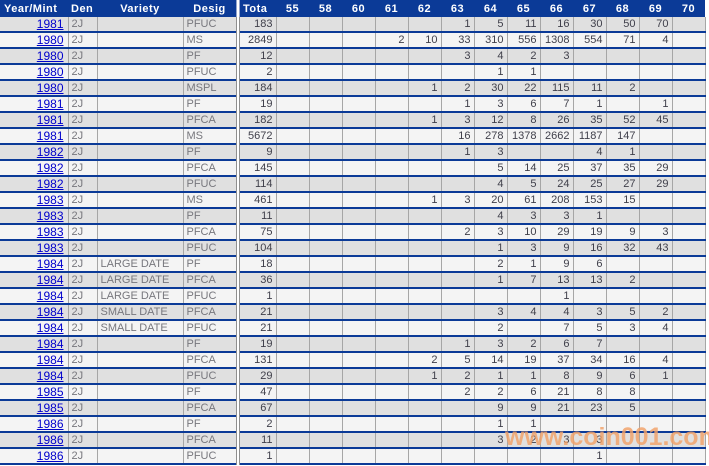 The image size is (709, 466). What do you see at coordinates (491, 328) in the screenshot?
I see `grade-cell-64: 2` at bounding box center [491, 328].